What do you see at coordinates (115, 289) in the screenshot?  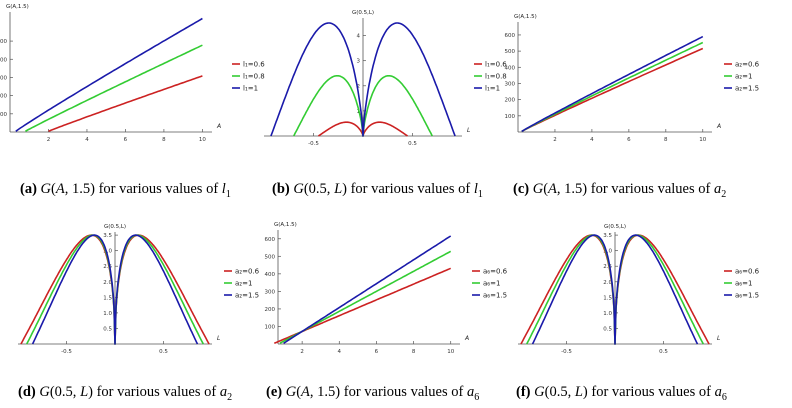 I see `series-line-a2=1.5` at bounding box center [115, 289].